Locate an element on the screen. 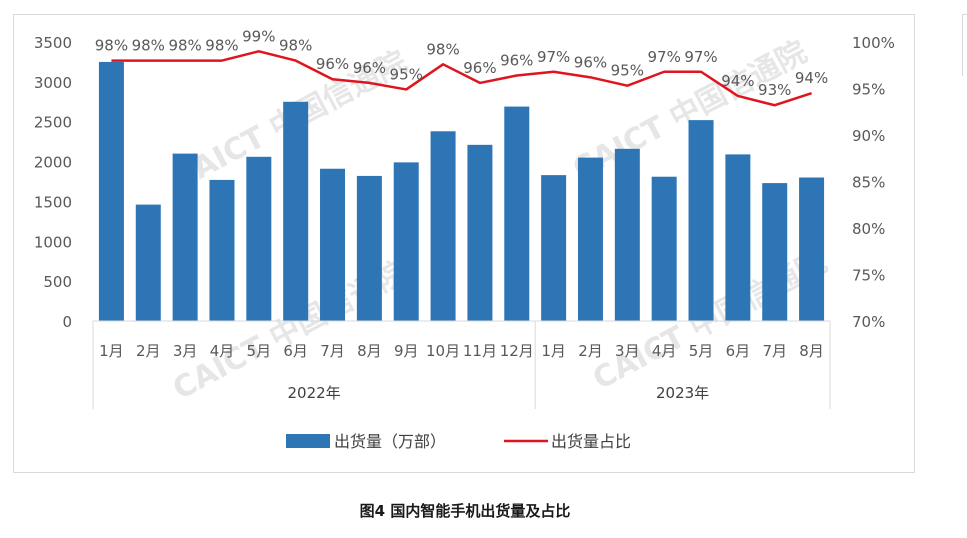 This screenshot has height=538, width=967. x-tick-label: 10月 is located at coordinates (443, 351).